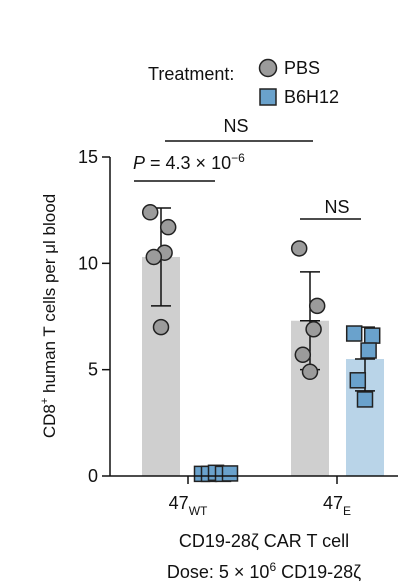 The image size is (412, 584). Describe the element at coordinates (93, 370) in the screenshot. I see `y-tick-label: 5` at that location.